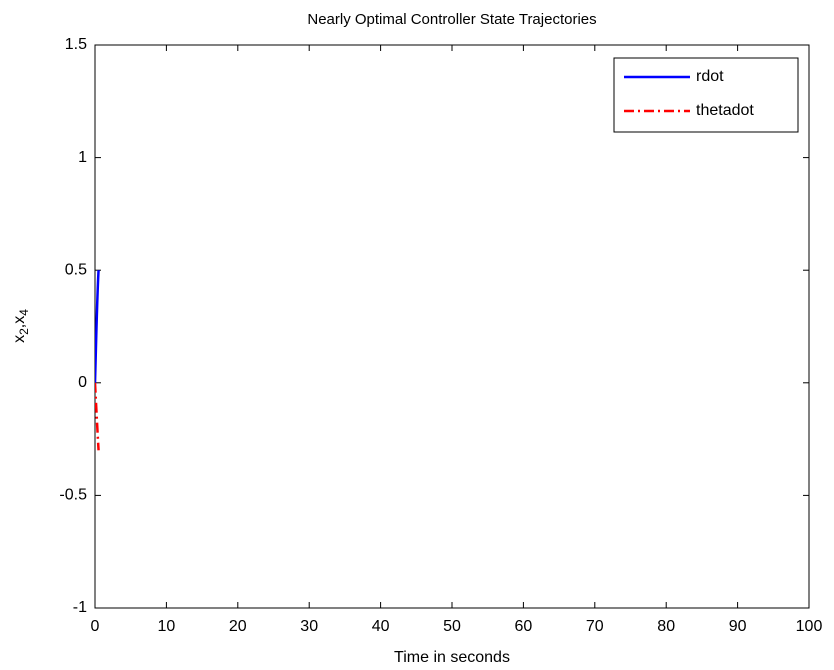 The width and height of the screenshot is (834, 670). Describe the element at coordinates (738, 626) in the screenshot. I see `x-tick-label: 90` at that location.